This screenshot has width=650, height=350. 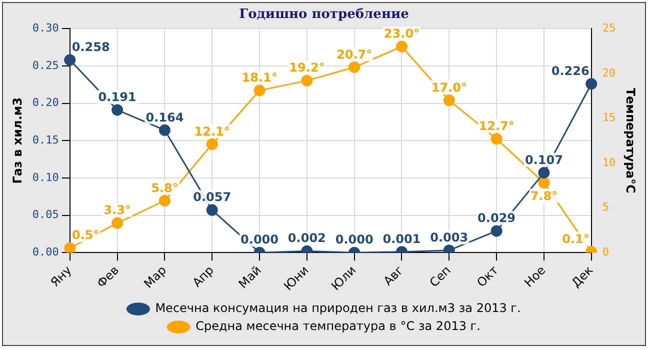 I want to click on y-tick-label: 0.00, so click(x=45, y=251).